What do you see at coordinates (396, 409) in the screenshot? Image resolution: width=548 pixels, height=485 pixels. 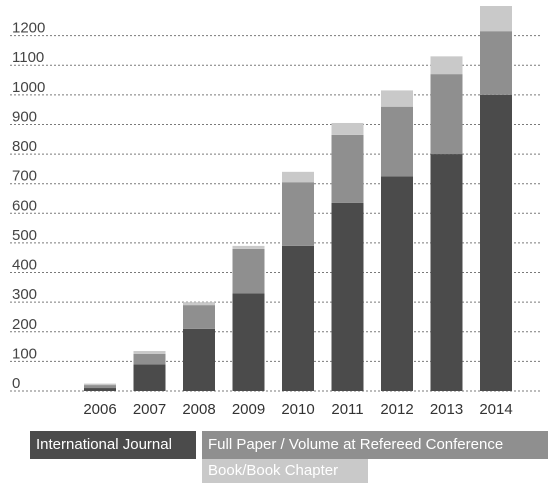 I see `x-tick-label: 2012` at bounding box center [396, 409].